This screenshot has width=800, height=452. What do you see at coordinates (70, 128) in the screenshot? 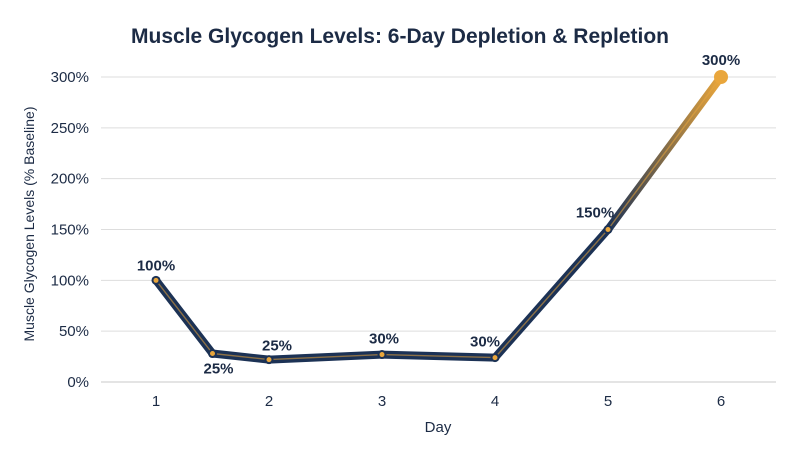
I see `y-tick-label: 250%` at bounding box center [70, 128].